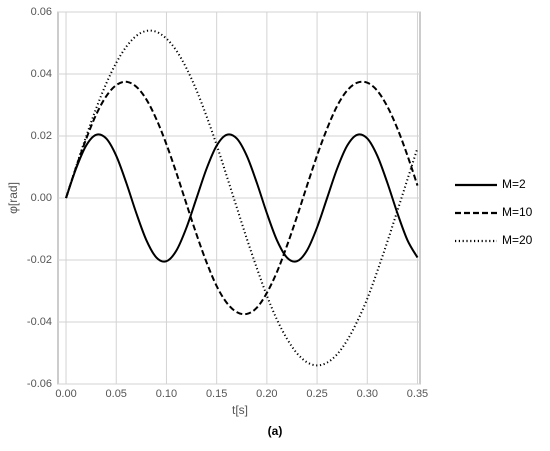 The width and height of the screenshot is (550, 451). I want to click on x-tick-label: 0.10, so click(166, 394).